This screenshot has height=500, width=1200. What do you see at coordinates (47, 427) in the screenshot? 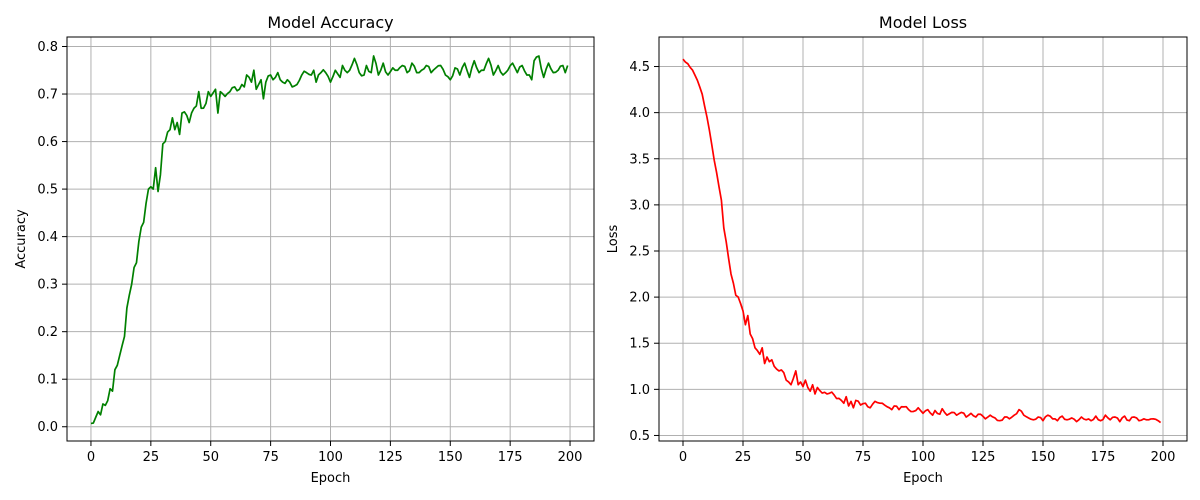
I see `accuracy-y-tick-label: 0.0` at bounding box center [47, 427].